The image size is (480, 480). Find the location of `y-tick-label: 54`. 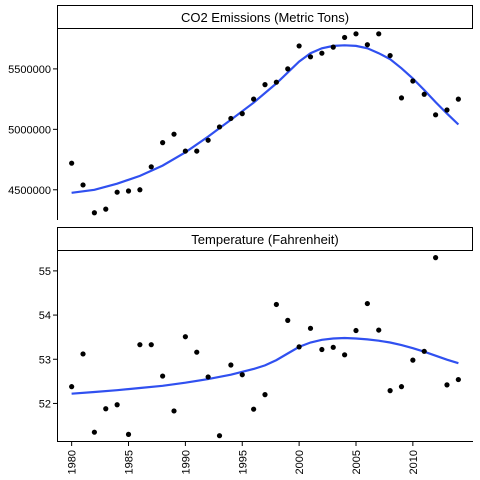

y-tick-label: 54 is located at coordinates (45, 316).